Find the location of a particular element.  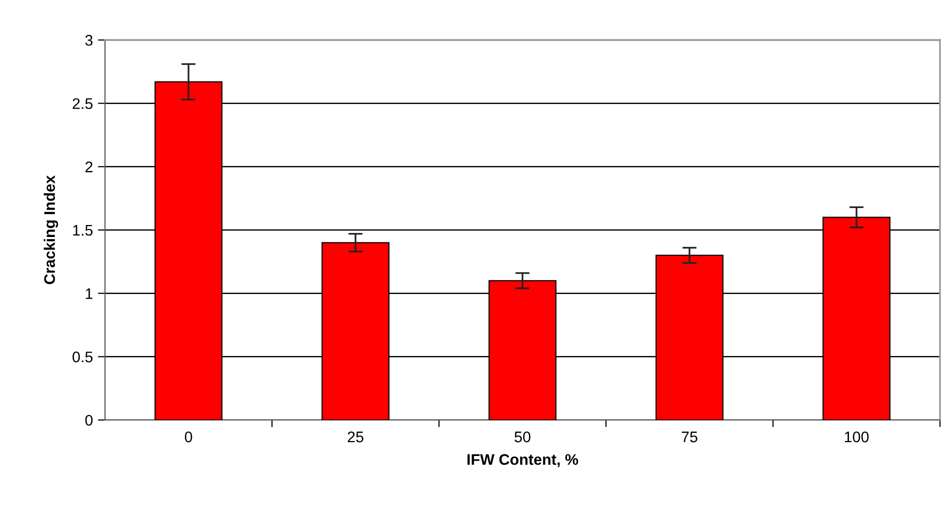

y-tick-label: 3 is located at coordinates (89, 40).